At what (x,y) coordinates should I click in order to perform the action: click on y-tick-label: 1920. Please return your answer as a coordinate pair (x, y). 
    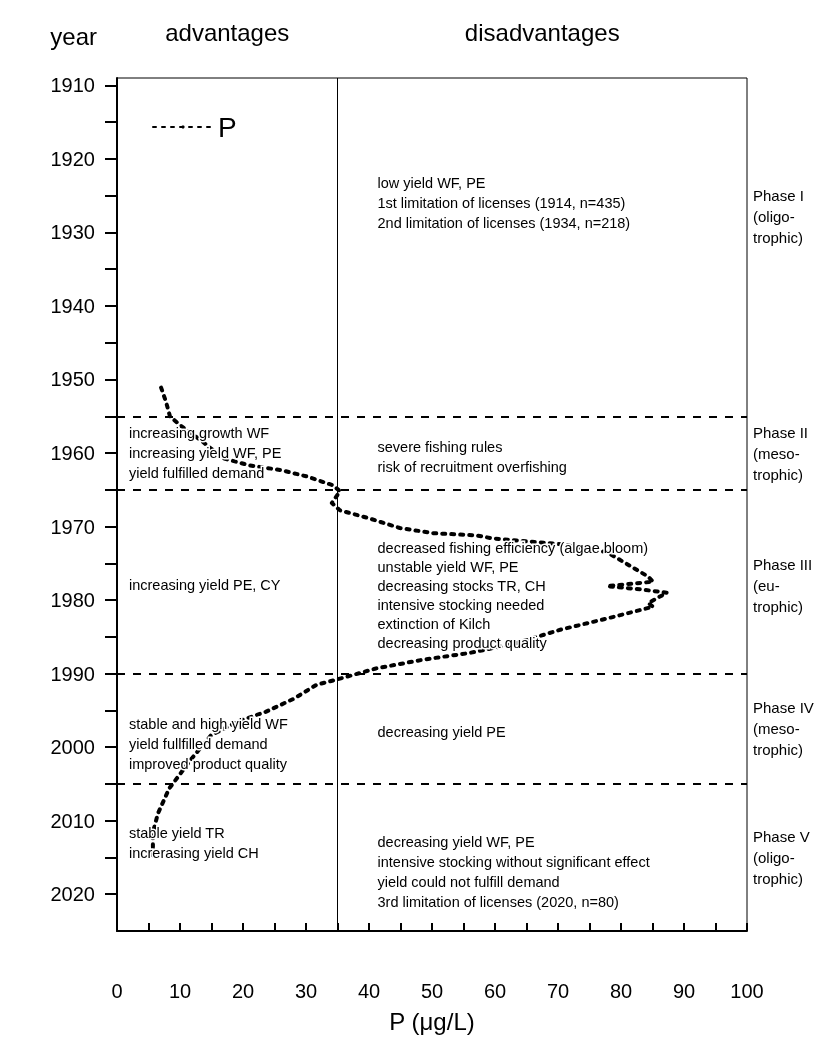
    Looking at the image, I should click on (72, 158).